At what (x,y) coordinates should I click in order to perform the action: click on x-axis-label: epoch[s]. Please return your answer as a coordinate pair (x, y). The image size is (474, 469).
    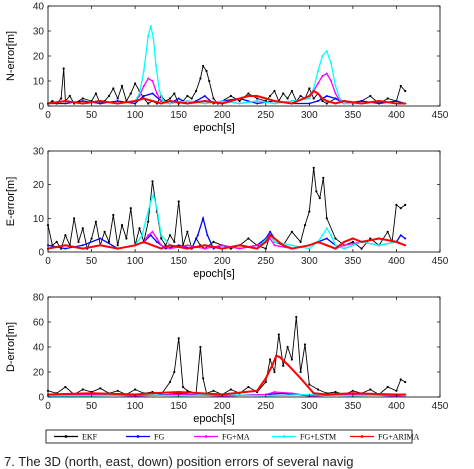
    Looking at the image, I should click on (214, 128).